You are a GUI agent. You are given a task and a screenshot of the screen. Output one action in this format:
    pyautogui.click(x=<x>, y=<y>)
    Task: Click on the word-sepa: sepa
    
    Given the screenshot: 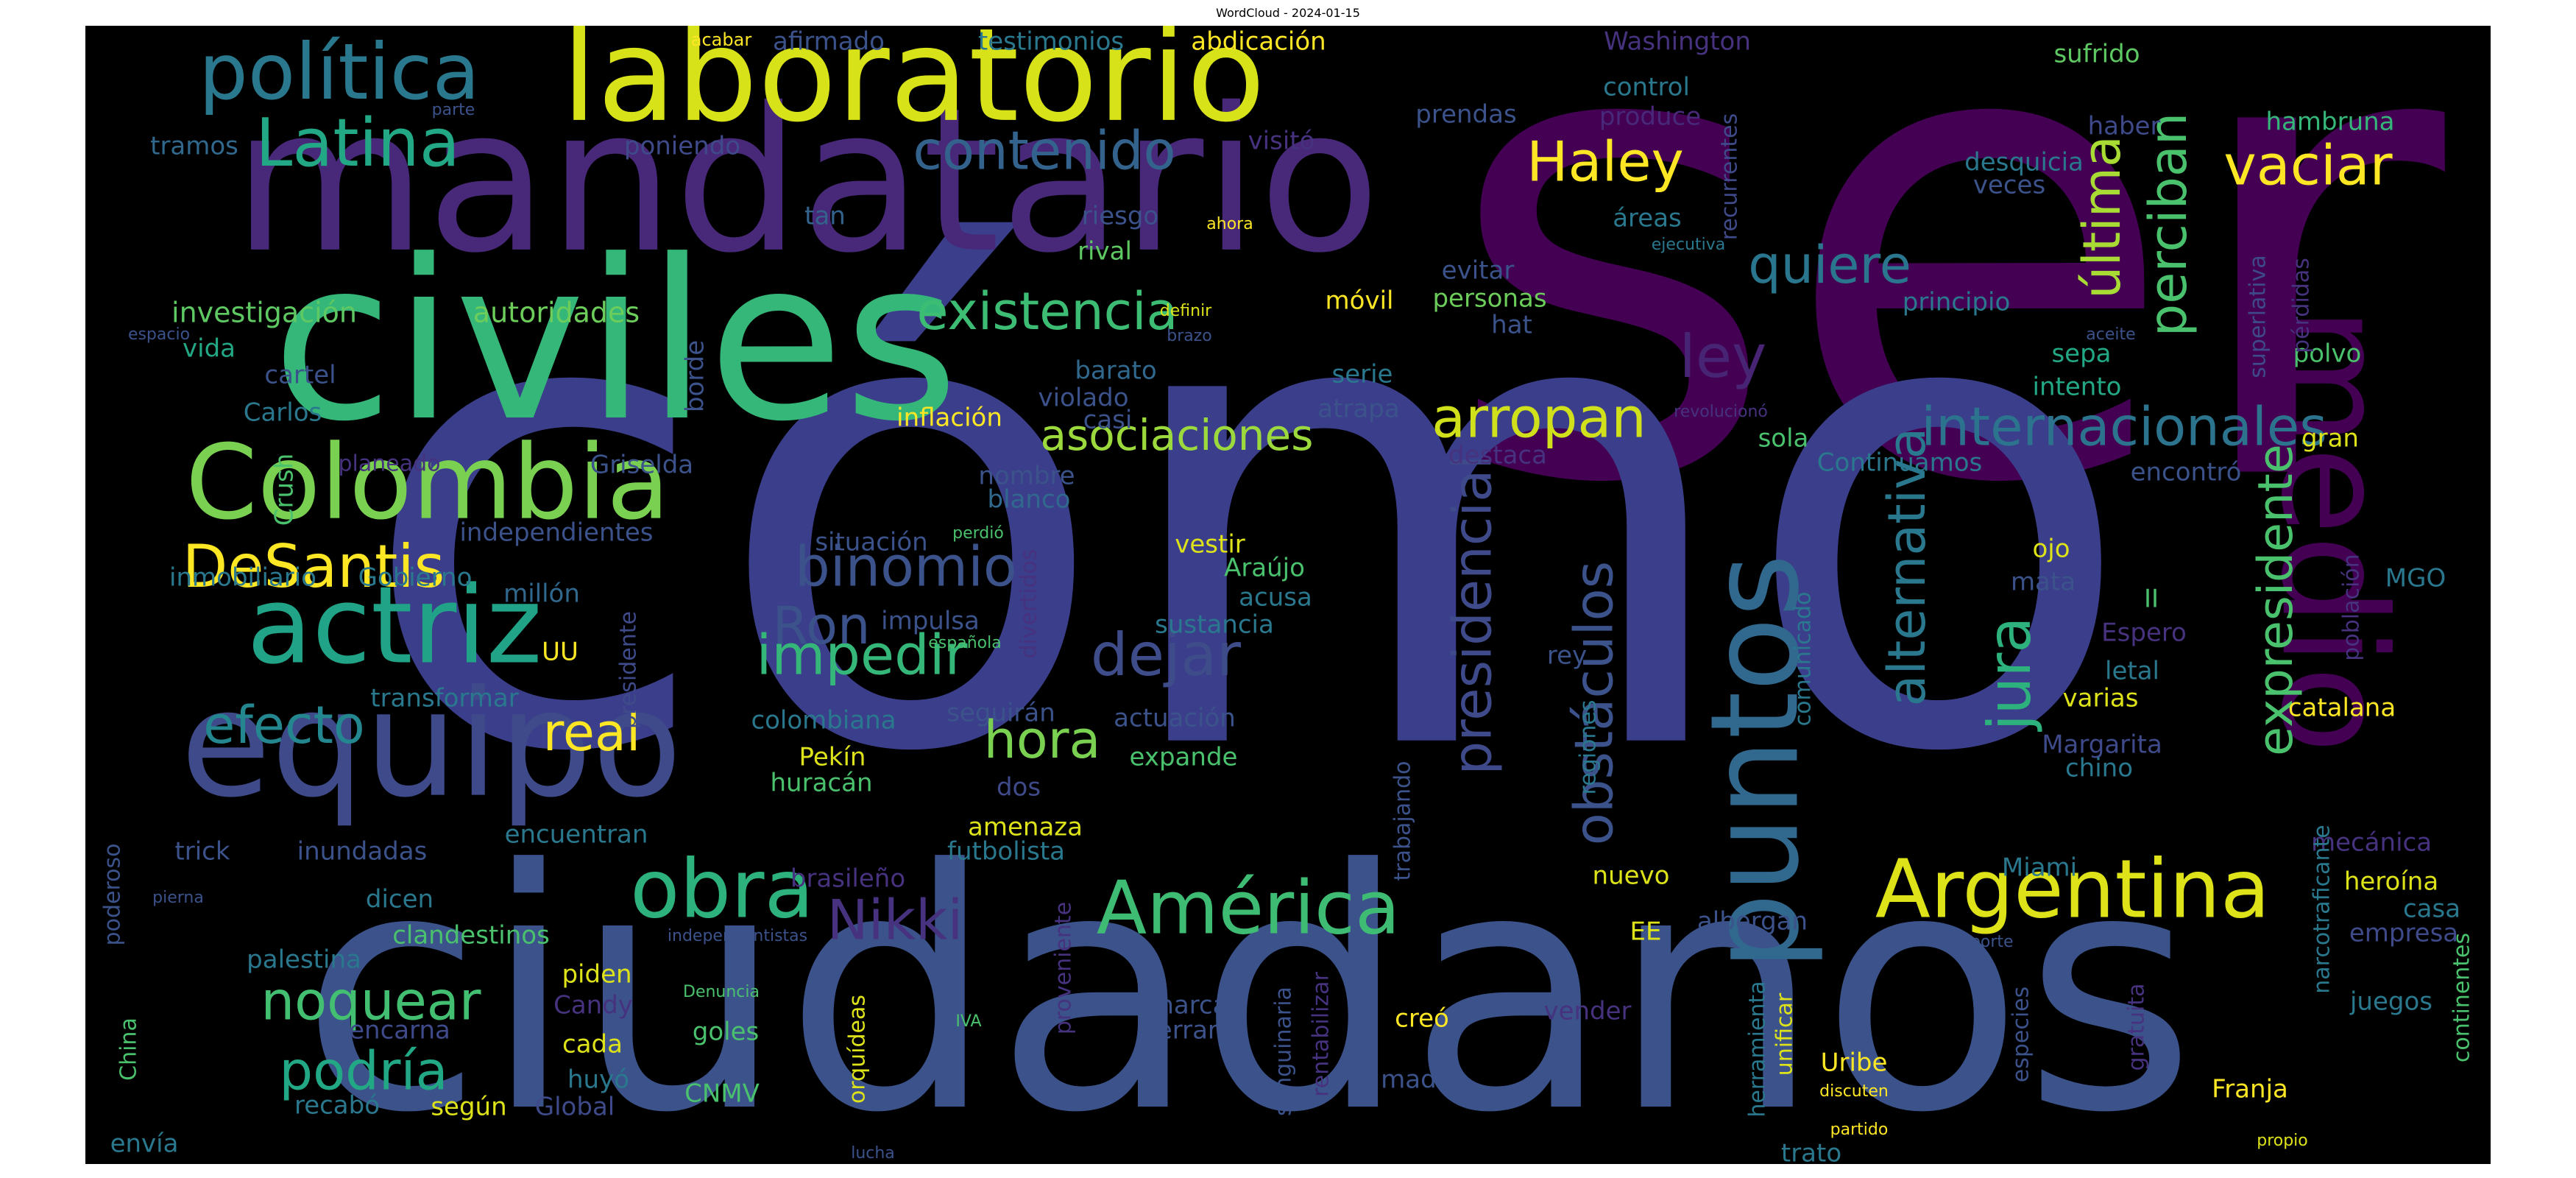 What is the action you would take?
    pyautogui.click(x=2081, y=354)
    